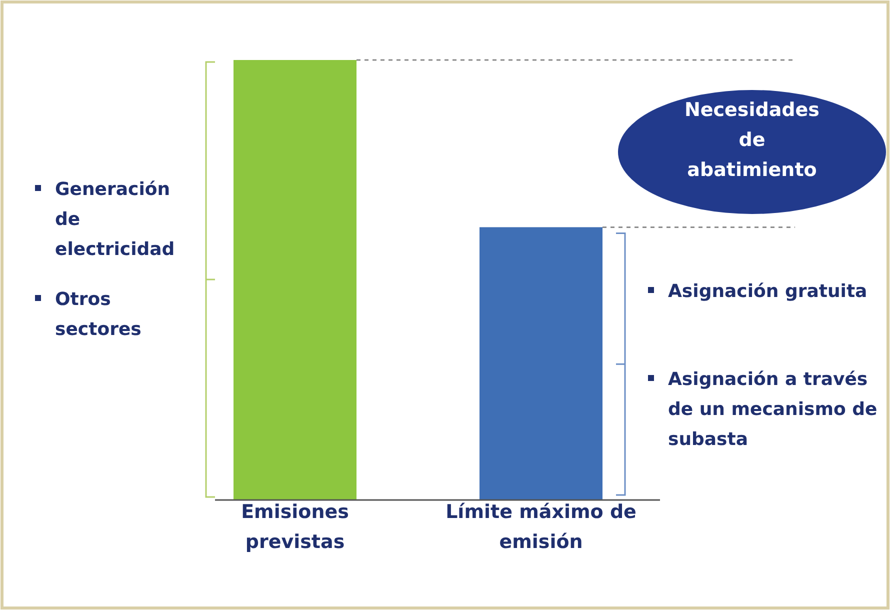  I want to click on x-tick-label: Emisiones previstas, so click(295, 527).